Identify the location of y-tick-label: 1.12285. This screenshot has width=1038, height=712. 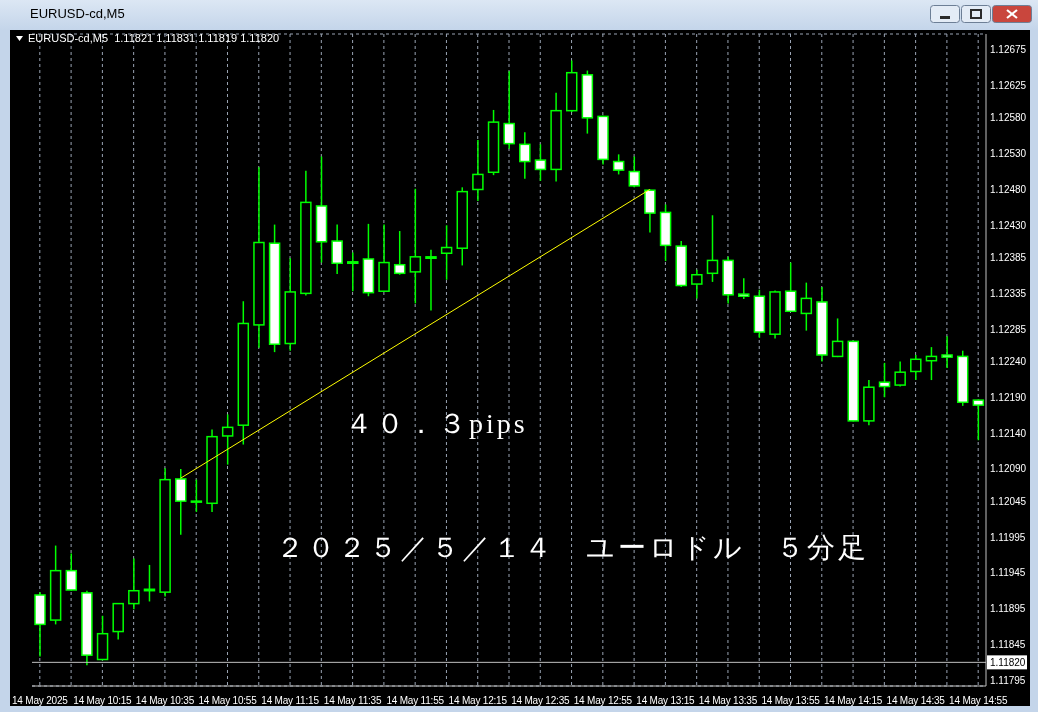
(1008, 329).